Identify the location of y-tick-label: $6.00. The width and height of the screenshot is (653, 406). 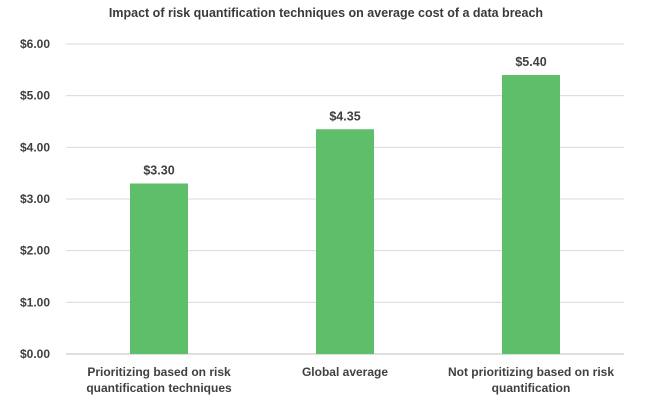
(35, 44).